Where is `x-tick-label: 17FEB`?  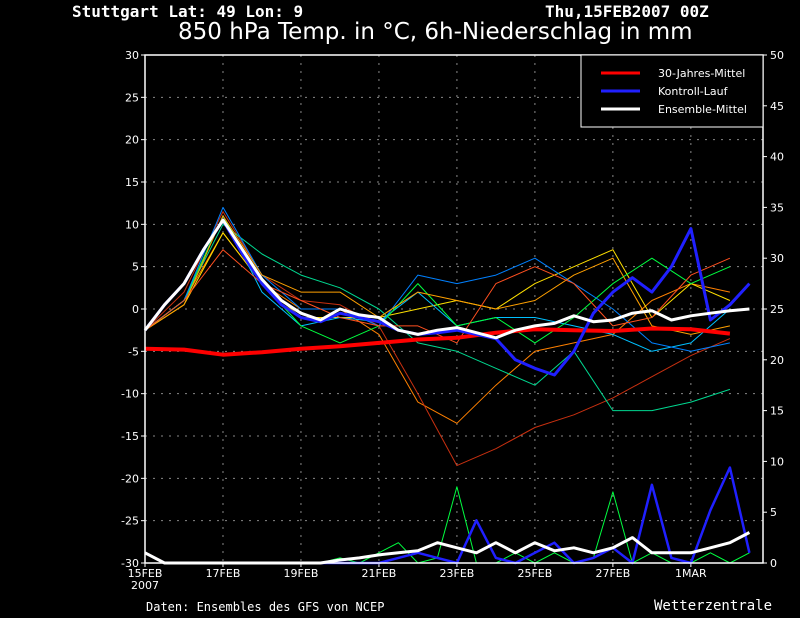 x-tick-label: 17FEB is located at coordinates (223, 573).